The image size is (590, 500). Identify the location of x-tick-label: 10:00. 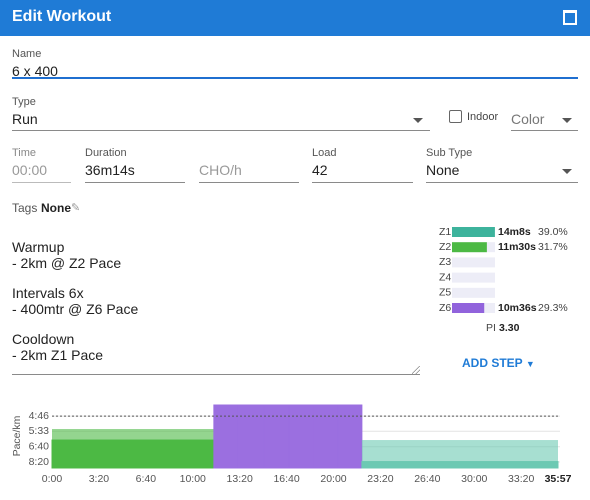
(193, 479).